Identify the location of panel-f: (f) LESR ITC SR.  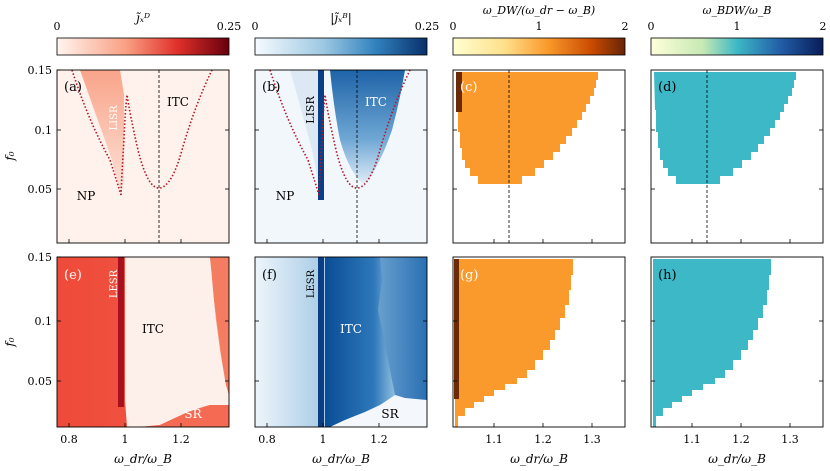
(341, 342).